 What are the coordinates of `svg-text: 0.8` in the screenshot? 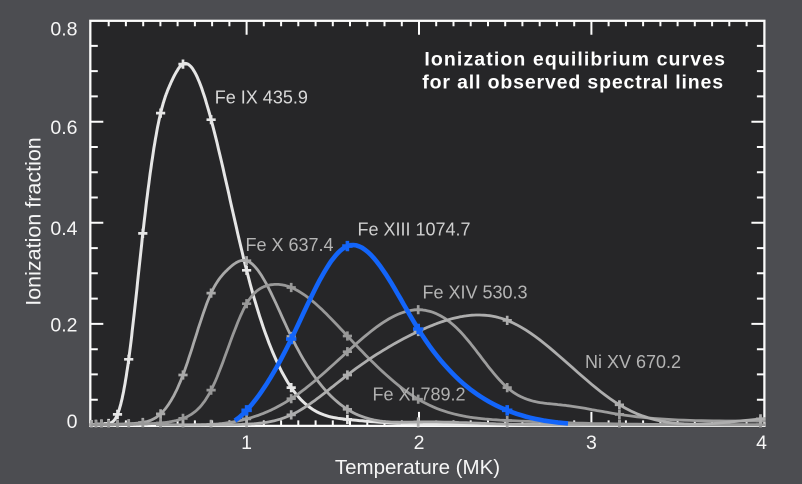 It's located at (63, 29).